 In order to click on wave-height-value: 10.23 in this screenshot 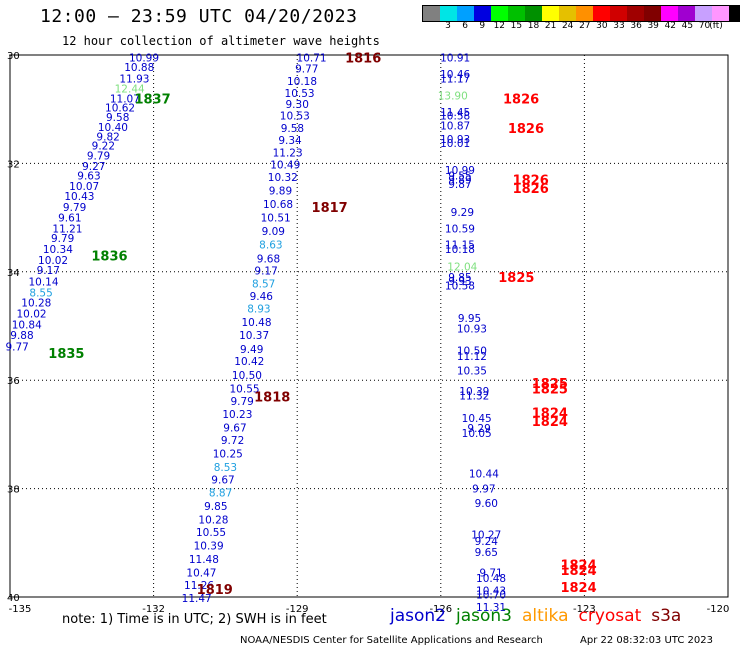, I will do `click(237, 415)`.